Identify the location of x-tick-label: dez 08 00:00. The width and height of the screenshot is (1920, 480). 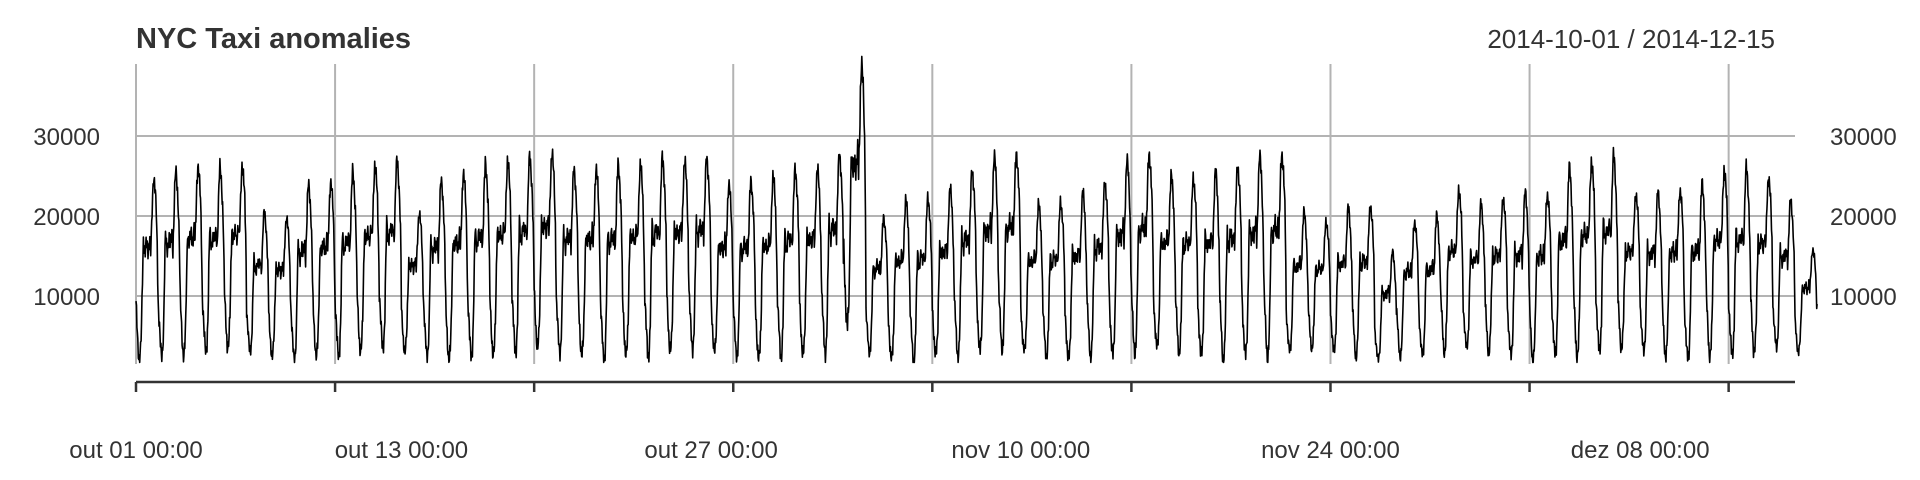
(1640, 450).